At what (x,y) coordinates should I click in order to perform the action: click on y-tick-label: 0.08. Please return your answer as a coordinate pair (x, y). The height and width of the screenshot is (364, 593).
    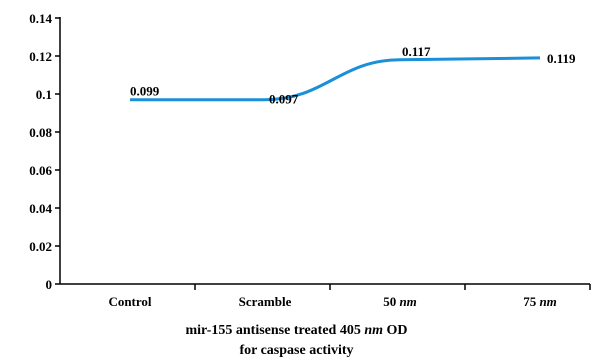
    Looking at the image, I should click on (40, 132).